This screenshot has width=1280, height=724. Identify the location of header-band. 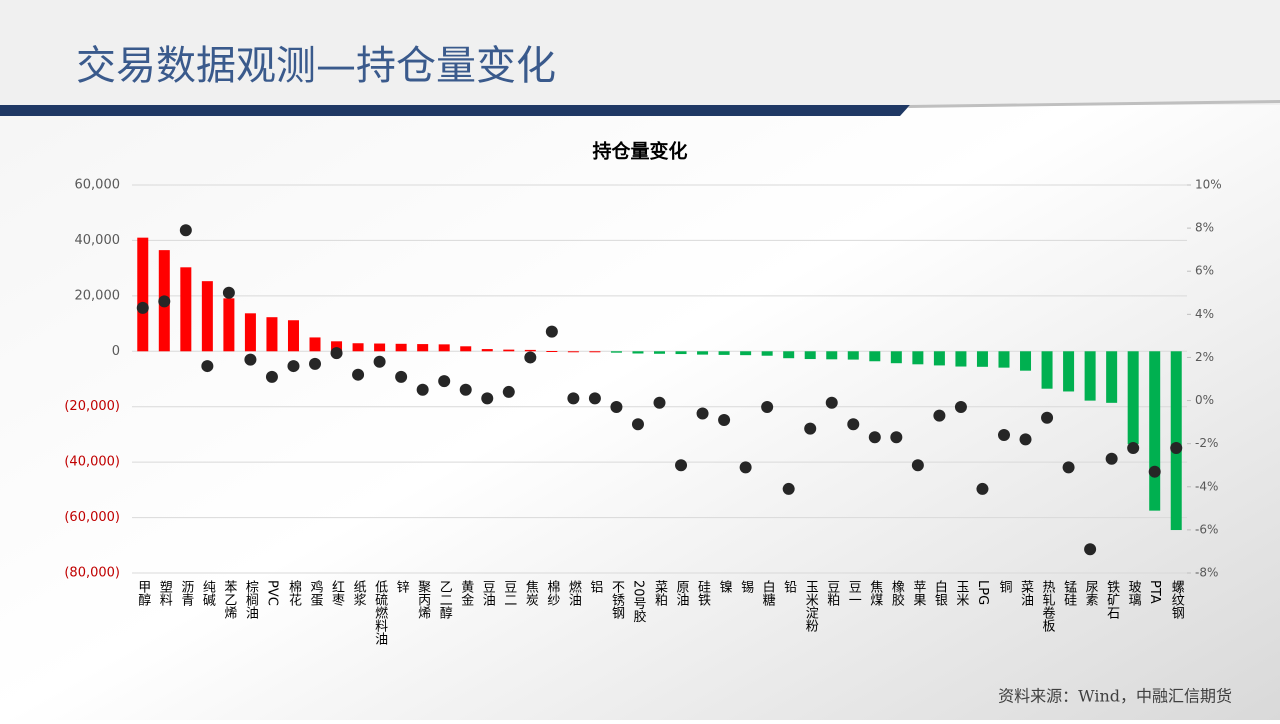
(640, 52).